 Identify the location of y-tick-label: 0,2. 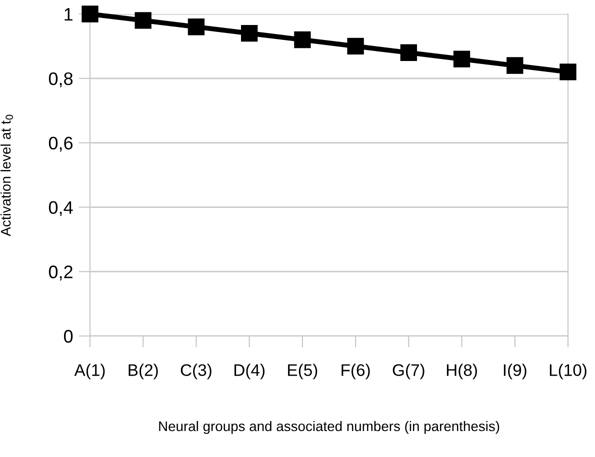
(60, 273).